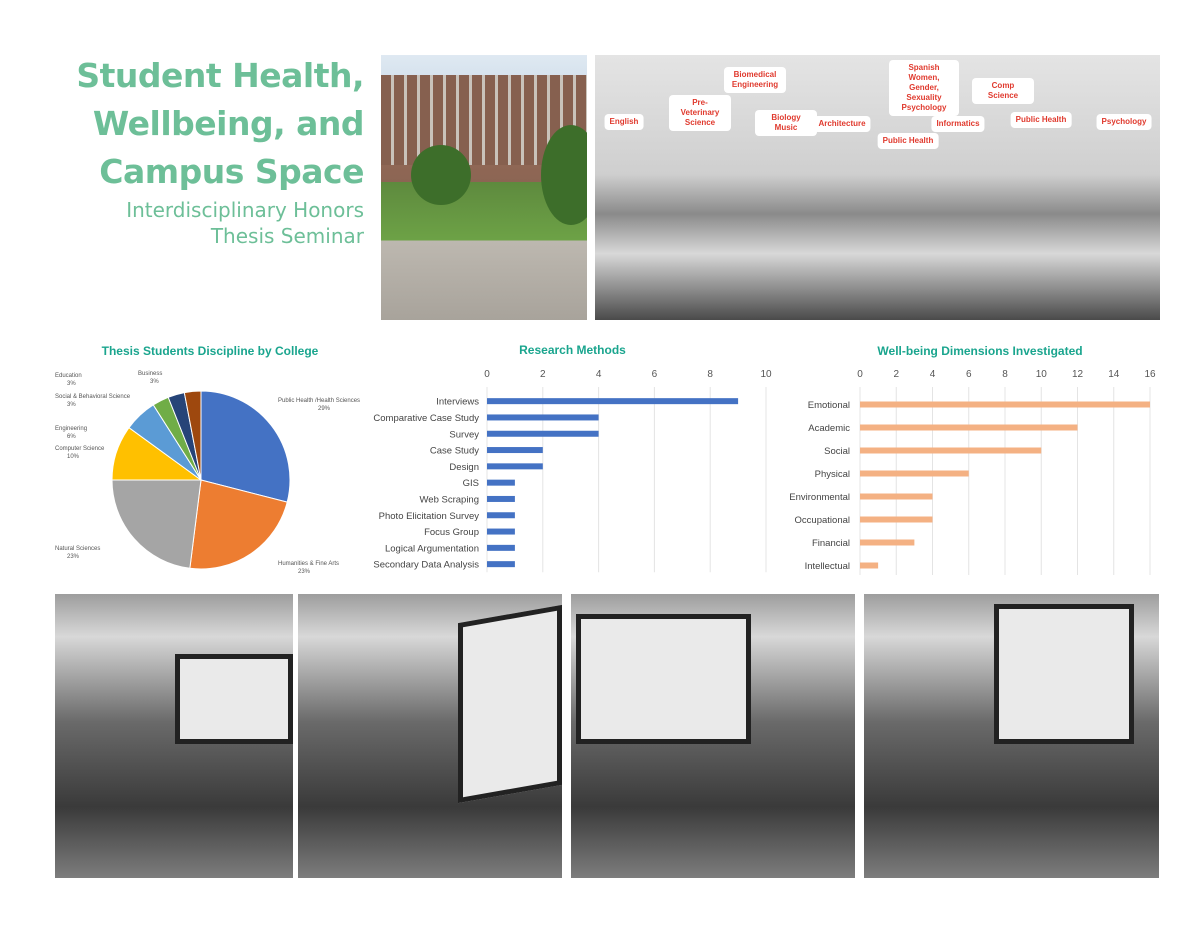 The width and height of the screenshot is (1200, 927). Describe the element at coordinates (832, 474) in the screenshot. I see `category-label: Physical` at that location.